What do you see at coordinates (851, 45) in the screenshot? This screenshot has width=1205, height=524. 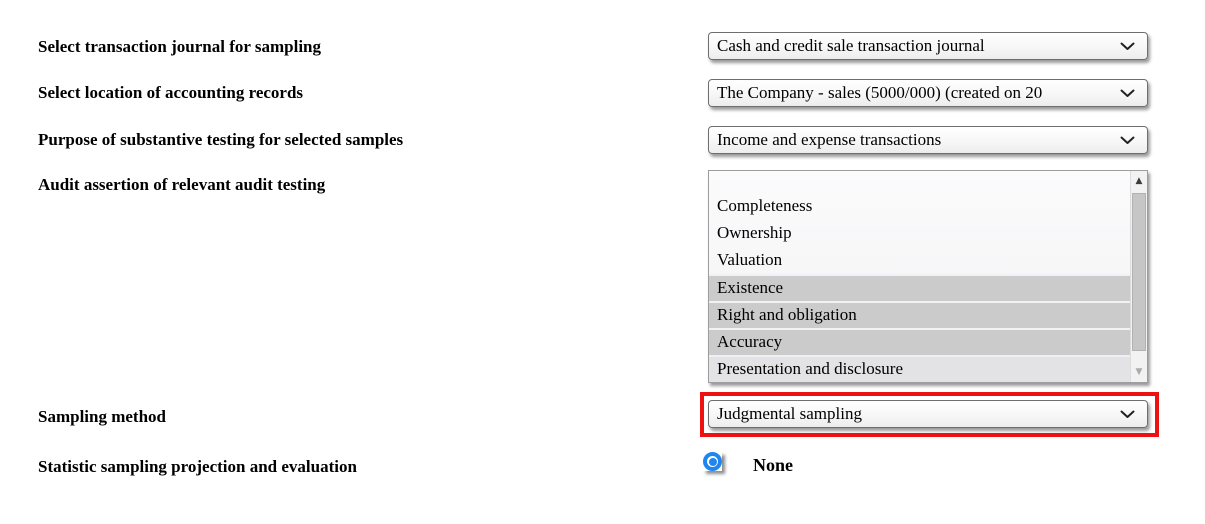 I see `transaction-journal-selected-value: Cash and credit sale transaction journal` at bounding box center [851, 45].